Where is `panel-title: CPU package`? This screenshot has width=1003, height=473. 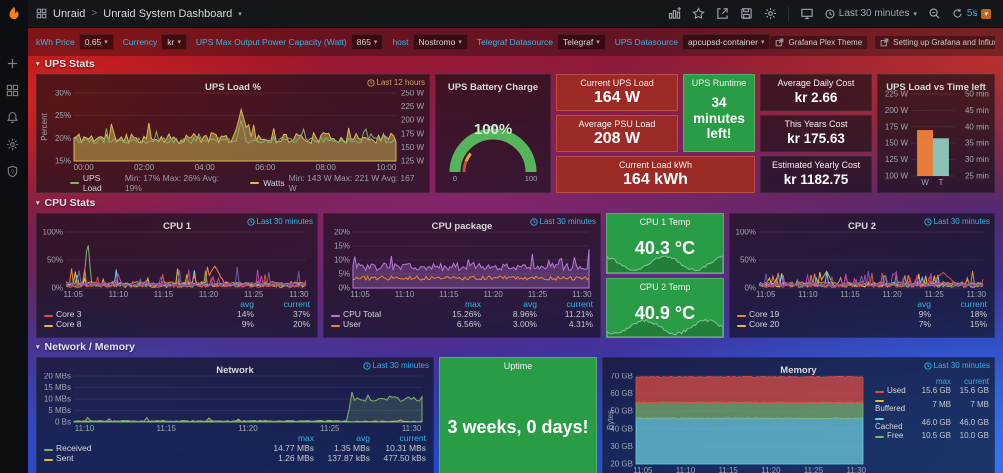
panel-title: CPU package is located at coordinates (462, 226).